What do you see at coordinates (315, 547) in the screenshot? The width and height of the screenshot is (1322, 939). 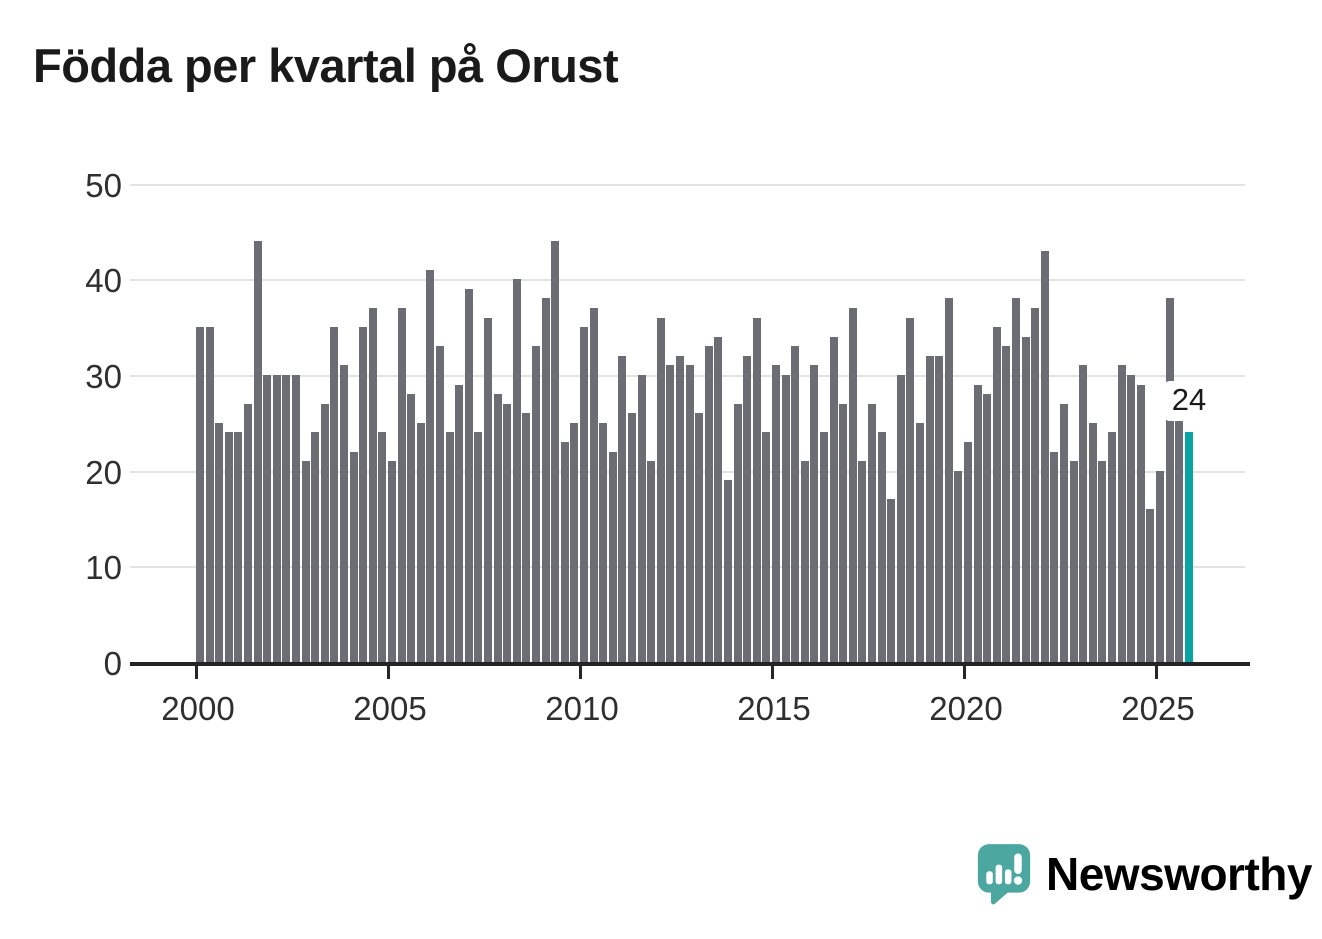 I see `bar-2003-q1` at bounding box center [315, 547].